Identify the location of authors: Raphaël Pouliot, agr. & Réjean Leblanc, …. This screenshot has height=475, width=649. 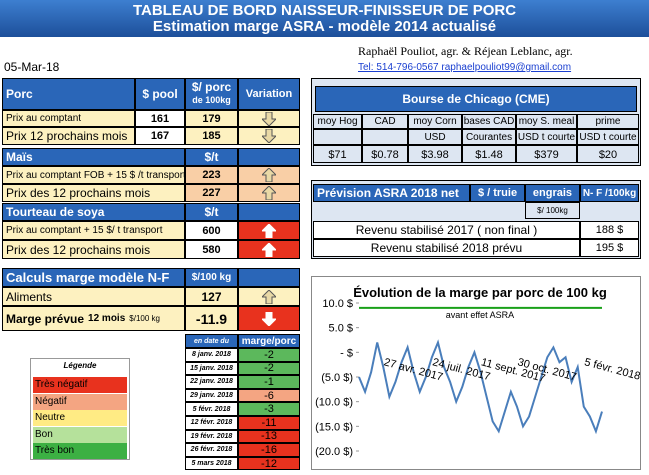
(465, 51).